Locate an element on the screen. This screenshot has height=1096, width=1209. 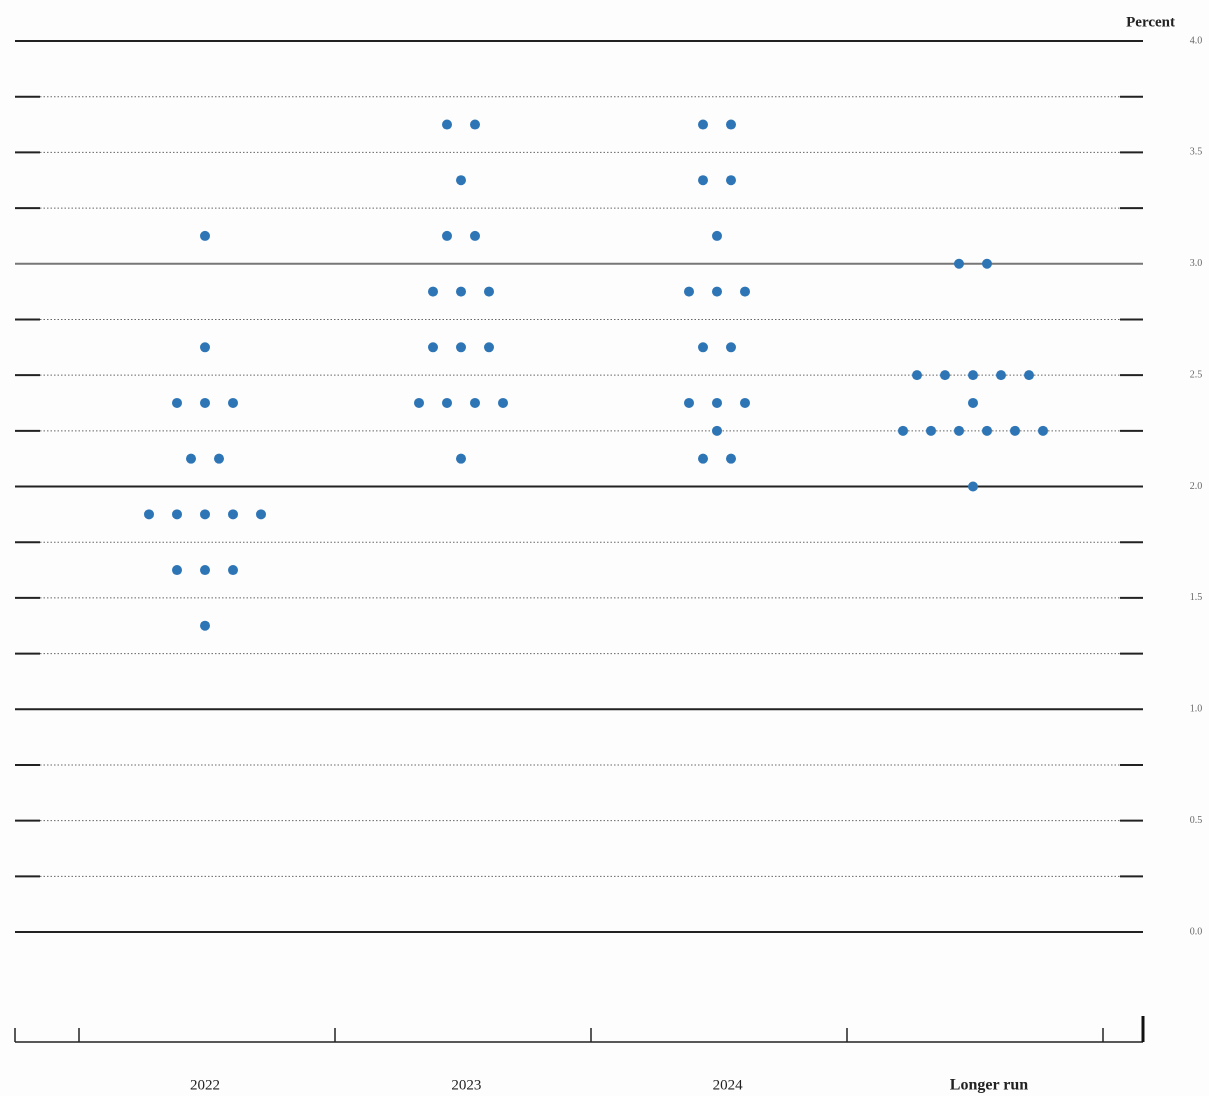
y-tick-label: 4.0 is located at coordinates (1196, 40).